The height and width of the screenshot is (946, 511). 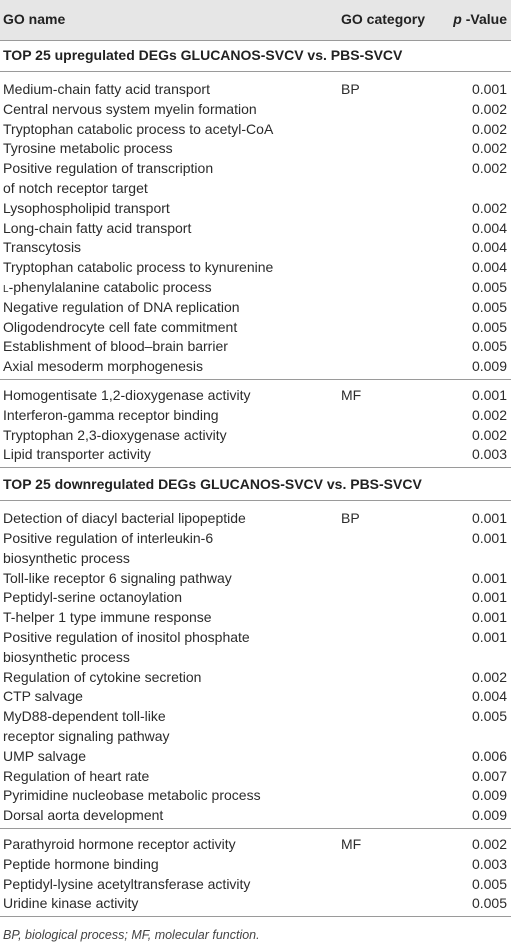 What do you see at coordinates (255, 617) in the screenshot?
I see `table-row: T-helper 1 type immune response 0.001` at bounding box center [255, 617].